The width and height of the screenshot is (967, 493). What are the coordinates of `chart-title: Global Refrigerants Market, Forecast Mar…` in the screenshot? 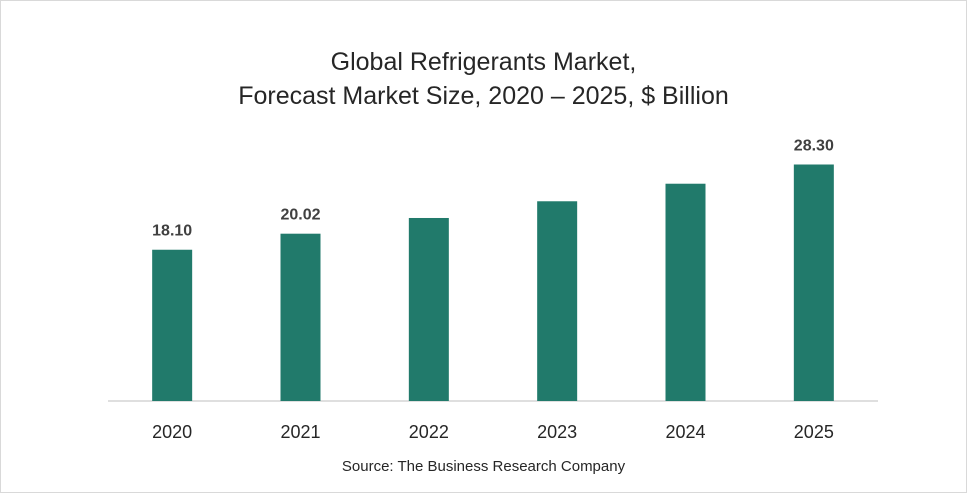 It's located at (483, 79).